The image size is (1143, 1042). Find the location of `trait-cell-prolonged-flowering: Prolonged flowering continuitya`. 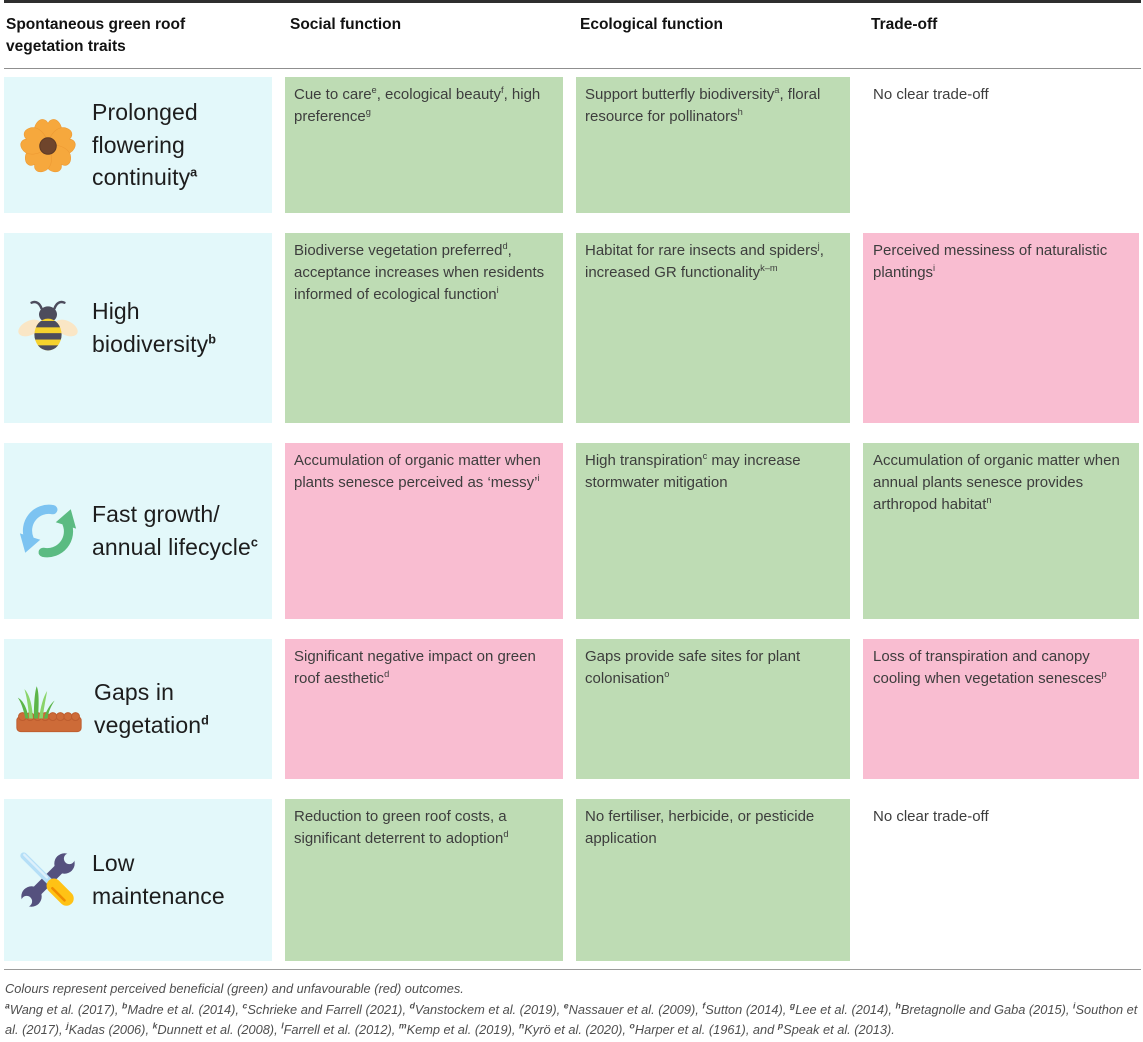

trait-cell-prolonged-flowering: Prolonged flowering continuitya is located at coordinates (138, 145).